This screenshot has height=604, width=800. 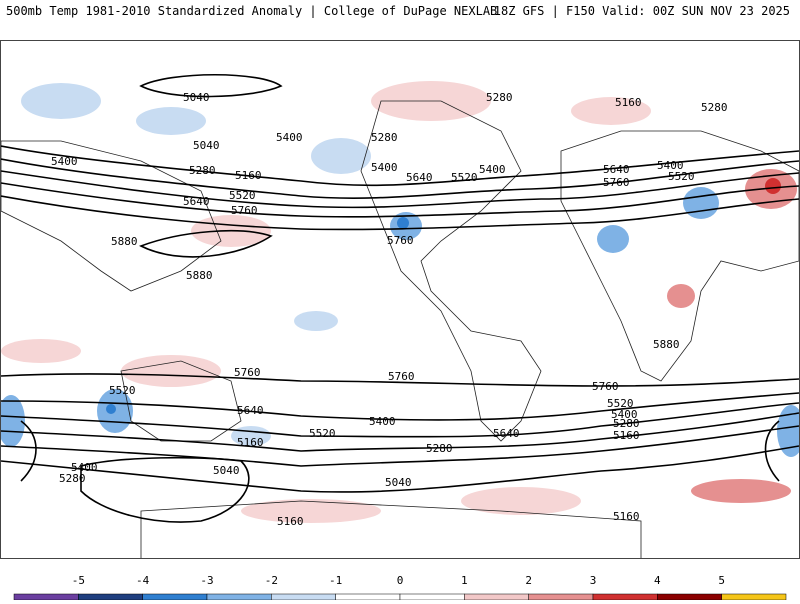 I want to click on colorbar-tick-label: 2, so click(x=528, y=580).